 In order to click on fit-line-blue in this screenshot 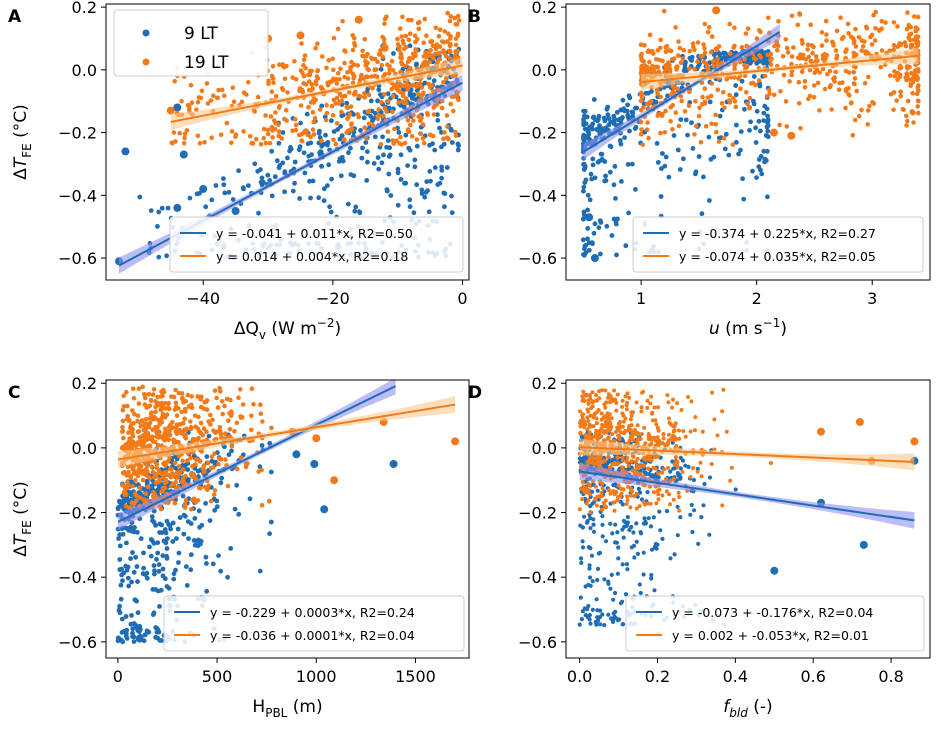, I will do `click(681, 92)`.